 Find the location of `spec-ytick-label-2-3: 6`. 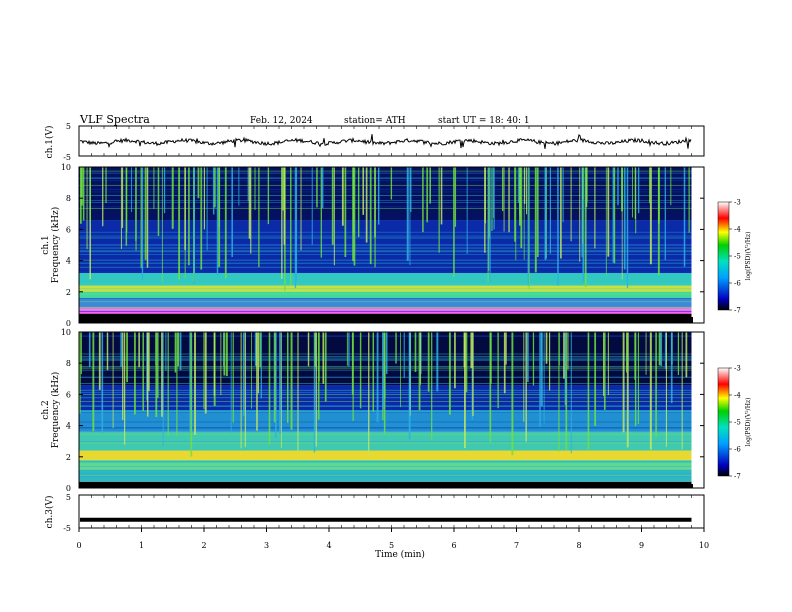

spec-ytick-label-2-3: 6 is located at coordinates (68, 394).